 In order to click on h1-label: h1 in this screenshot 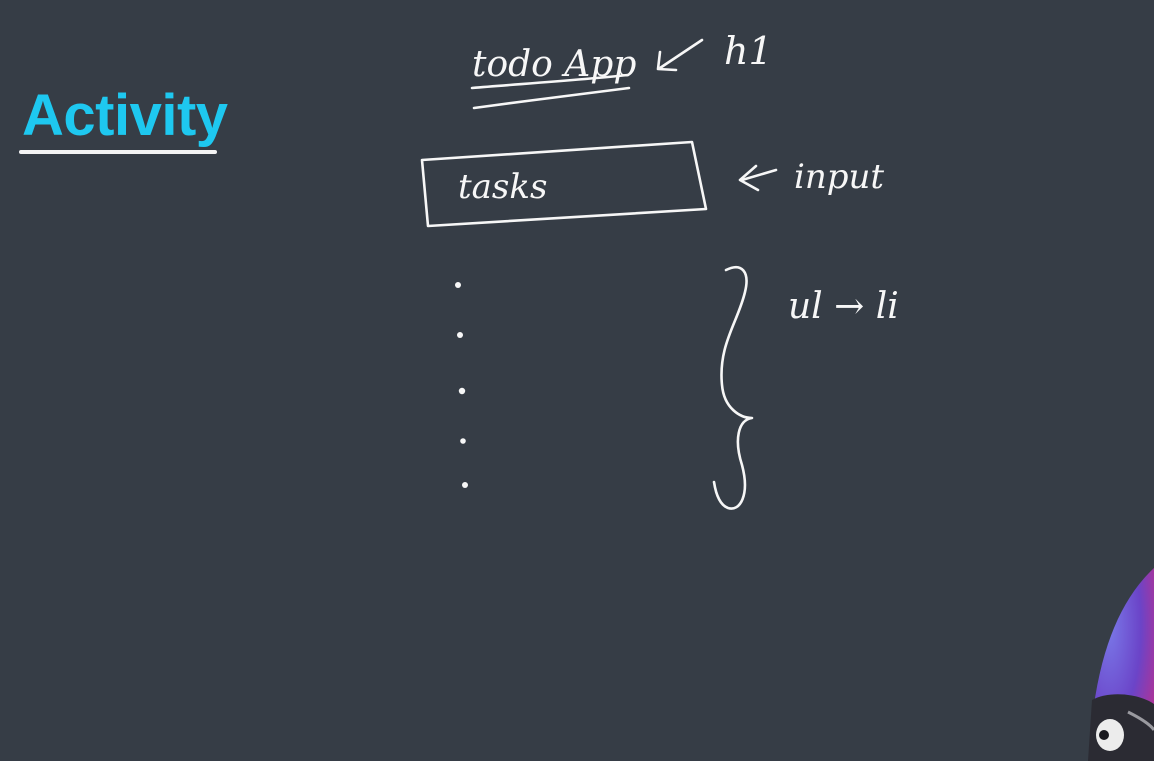, I will do `click(748, 51)`.